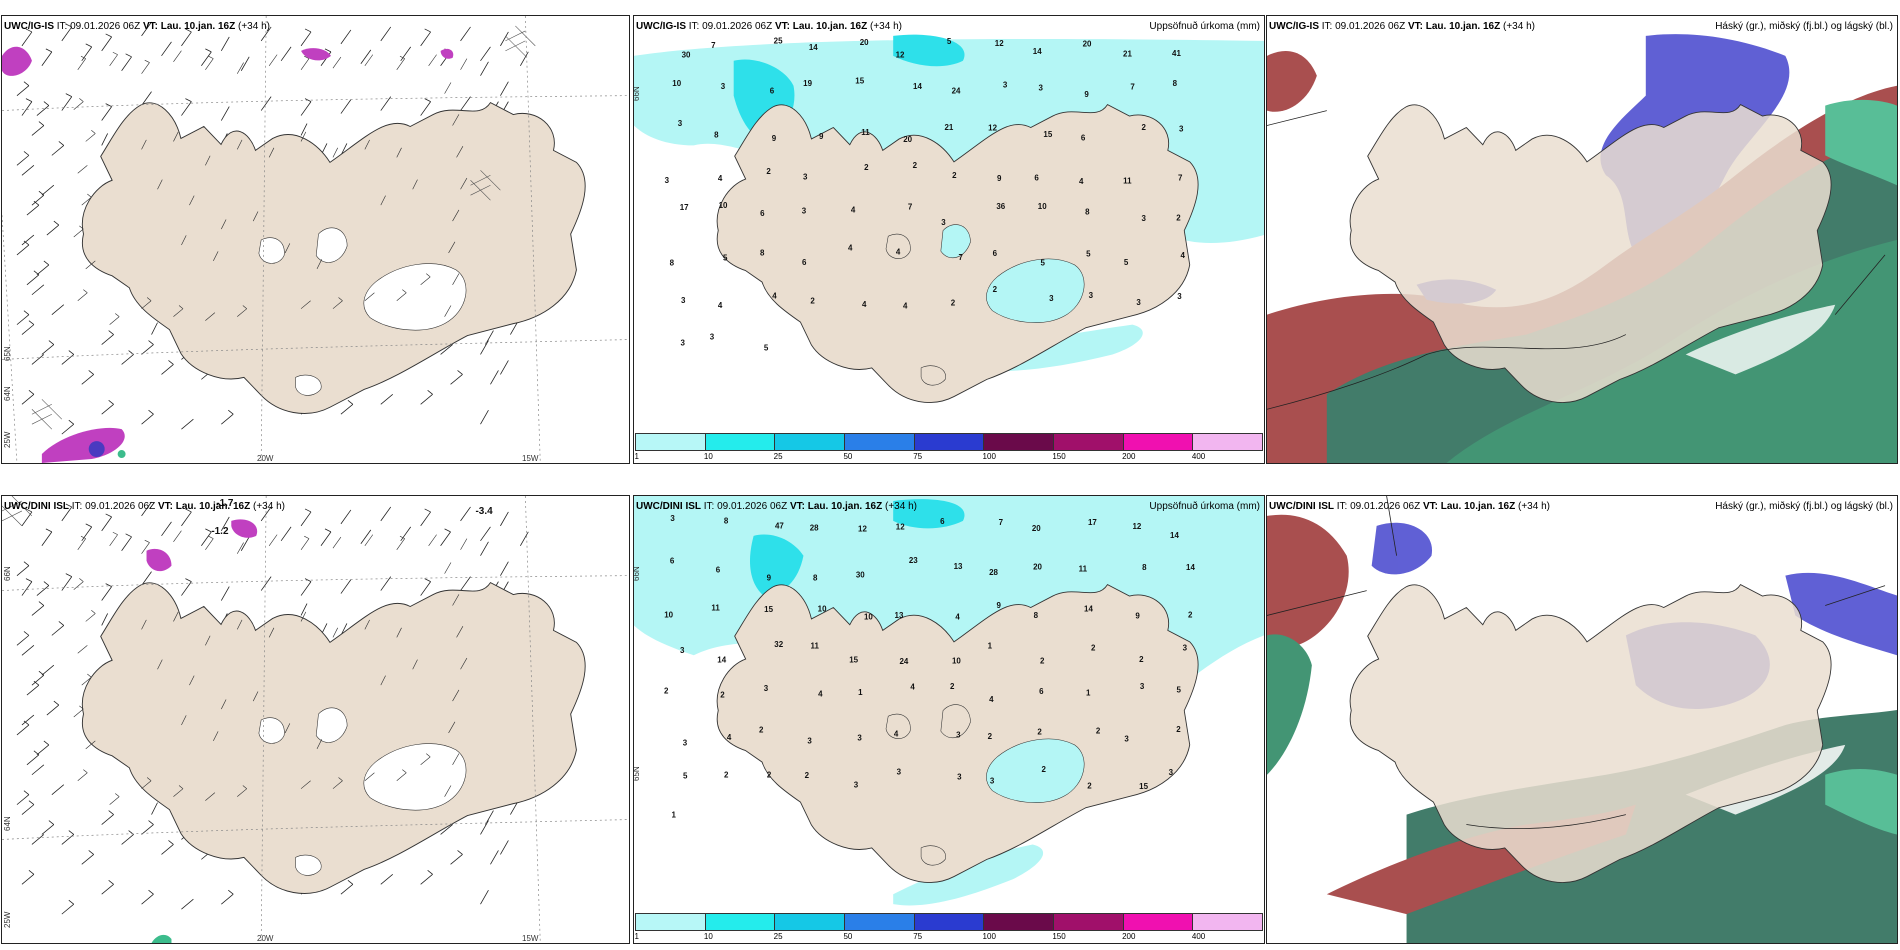  Describe the element at coordinates (864, 42) in the screenshot. I see `precip-value-label: 20` at that location.